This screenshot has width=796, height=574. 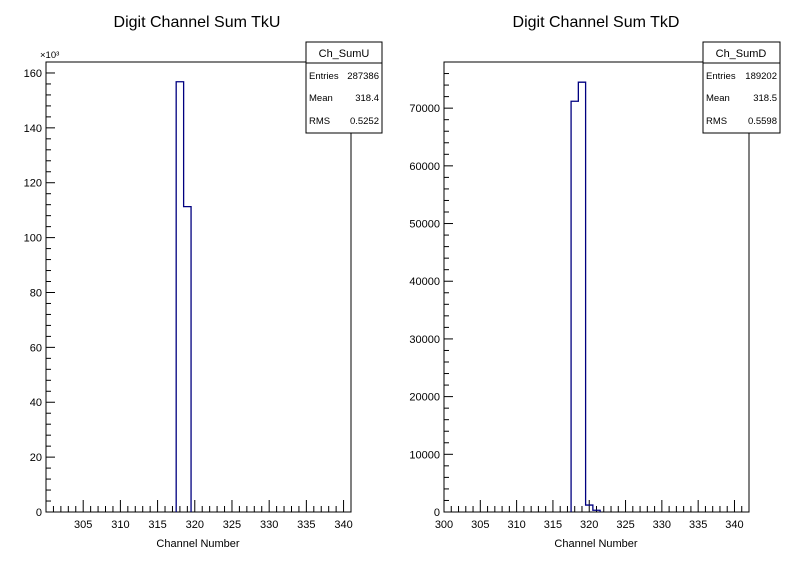 I want to click on y-tick-label: 60000, so click(x=424, y=167).